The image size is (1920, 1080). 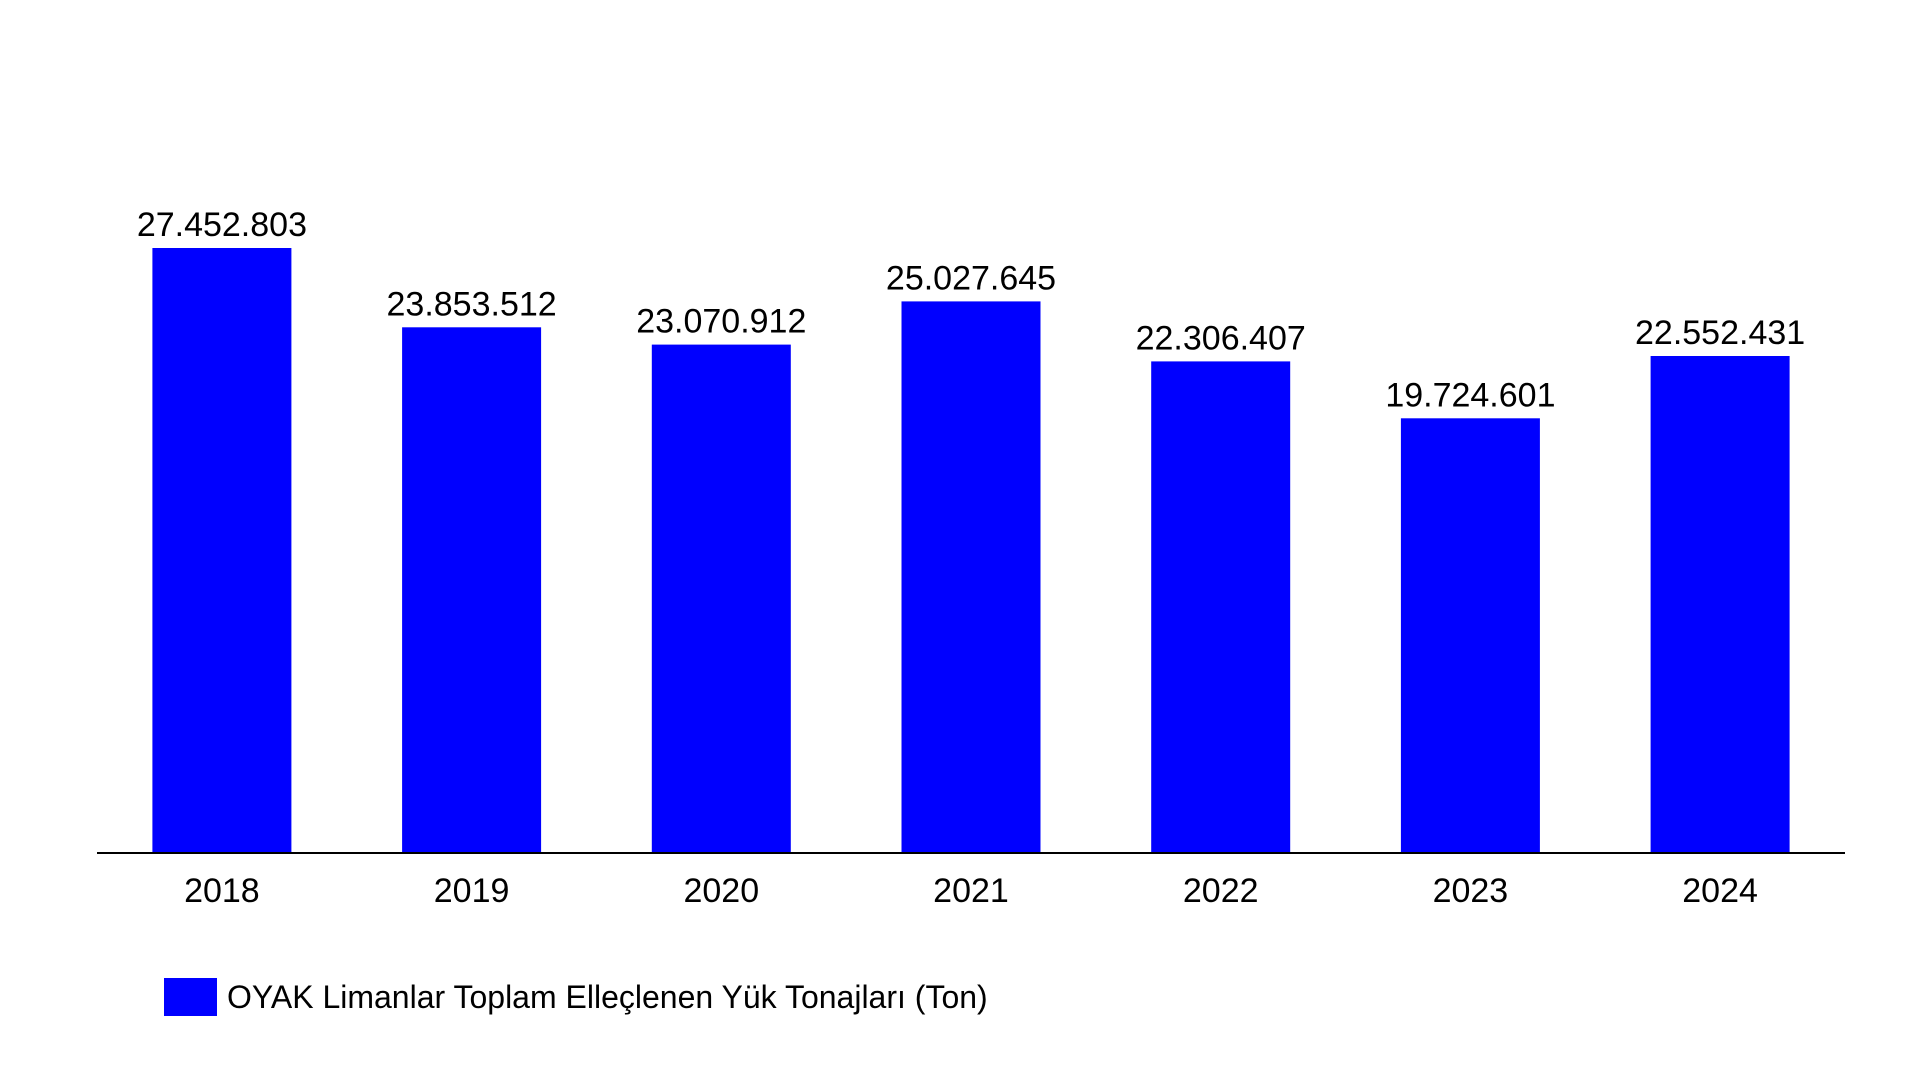 I want to click on x-tick-label-2019: 2019, so click(x=472, y=891).